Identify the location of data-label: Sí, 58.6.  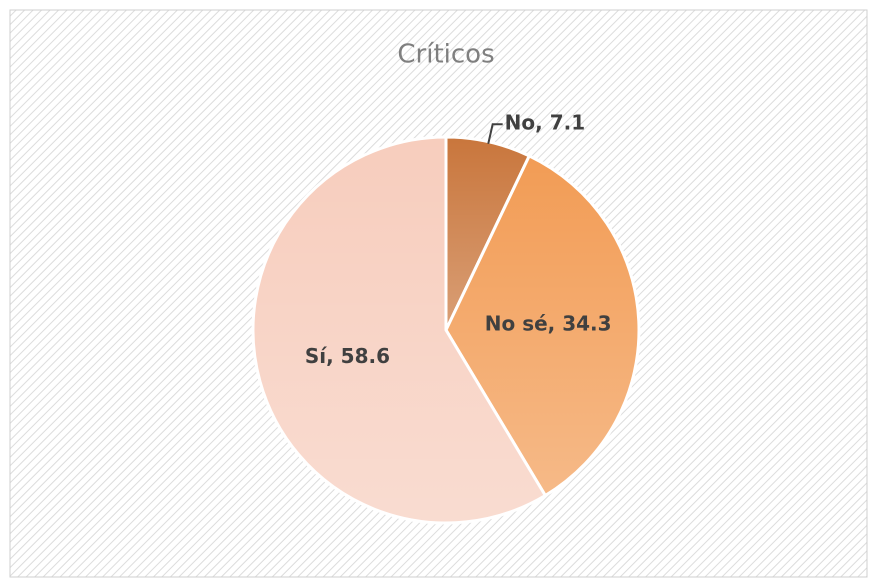
(347, 356).